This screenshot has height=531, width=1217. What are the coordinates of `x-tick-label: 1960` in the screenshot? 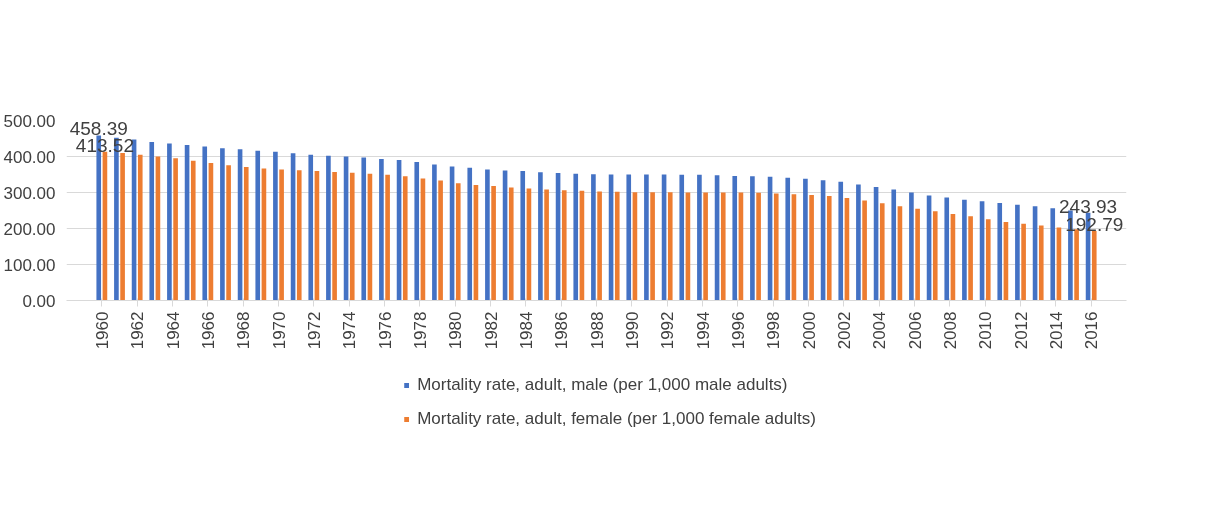 It's located at (102, 330).